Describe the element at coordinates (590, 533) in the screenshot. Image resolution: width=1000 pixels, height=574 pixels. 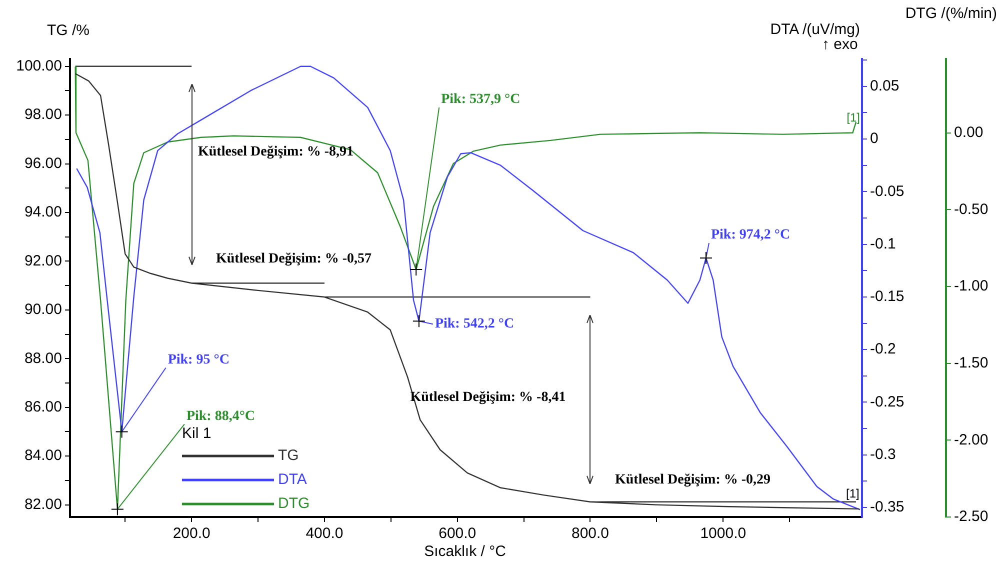
I see `x-tick-label: 800.0` at that location.